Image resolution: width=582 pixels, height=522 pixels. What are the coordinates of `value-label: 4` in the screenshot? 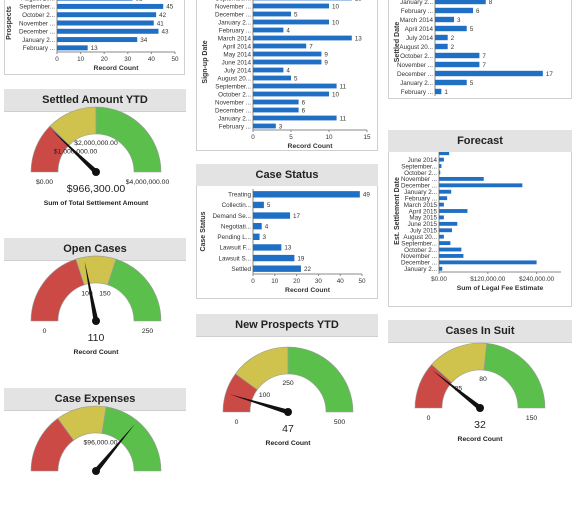 It's located at (288, 30).